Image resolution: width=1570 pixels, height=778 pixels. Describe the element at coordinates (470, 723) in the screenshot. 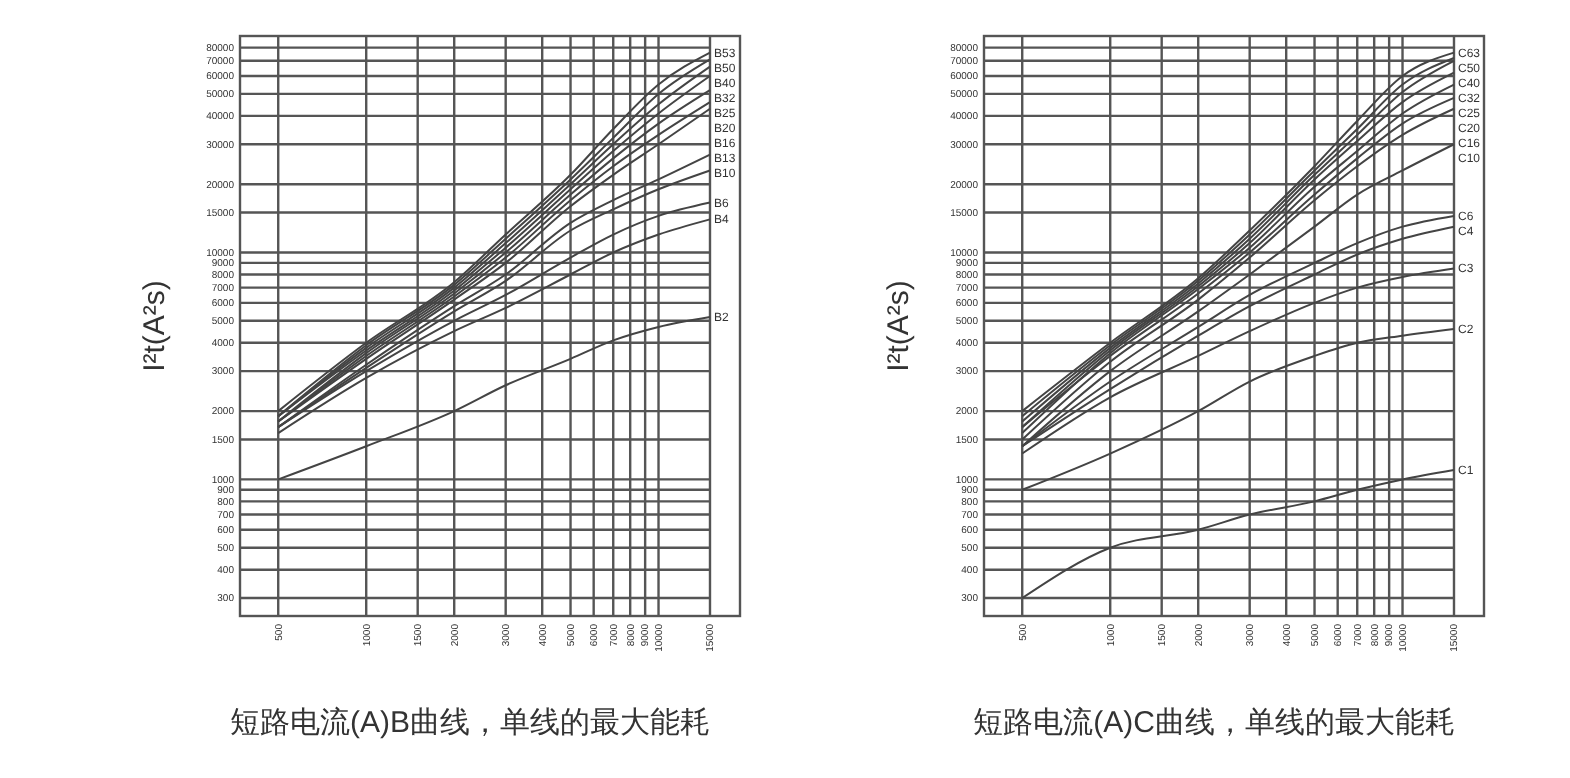

I see `x-axis-title: 短路电流(A)B曲线，单线的最大能耗` at that location.